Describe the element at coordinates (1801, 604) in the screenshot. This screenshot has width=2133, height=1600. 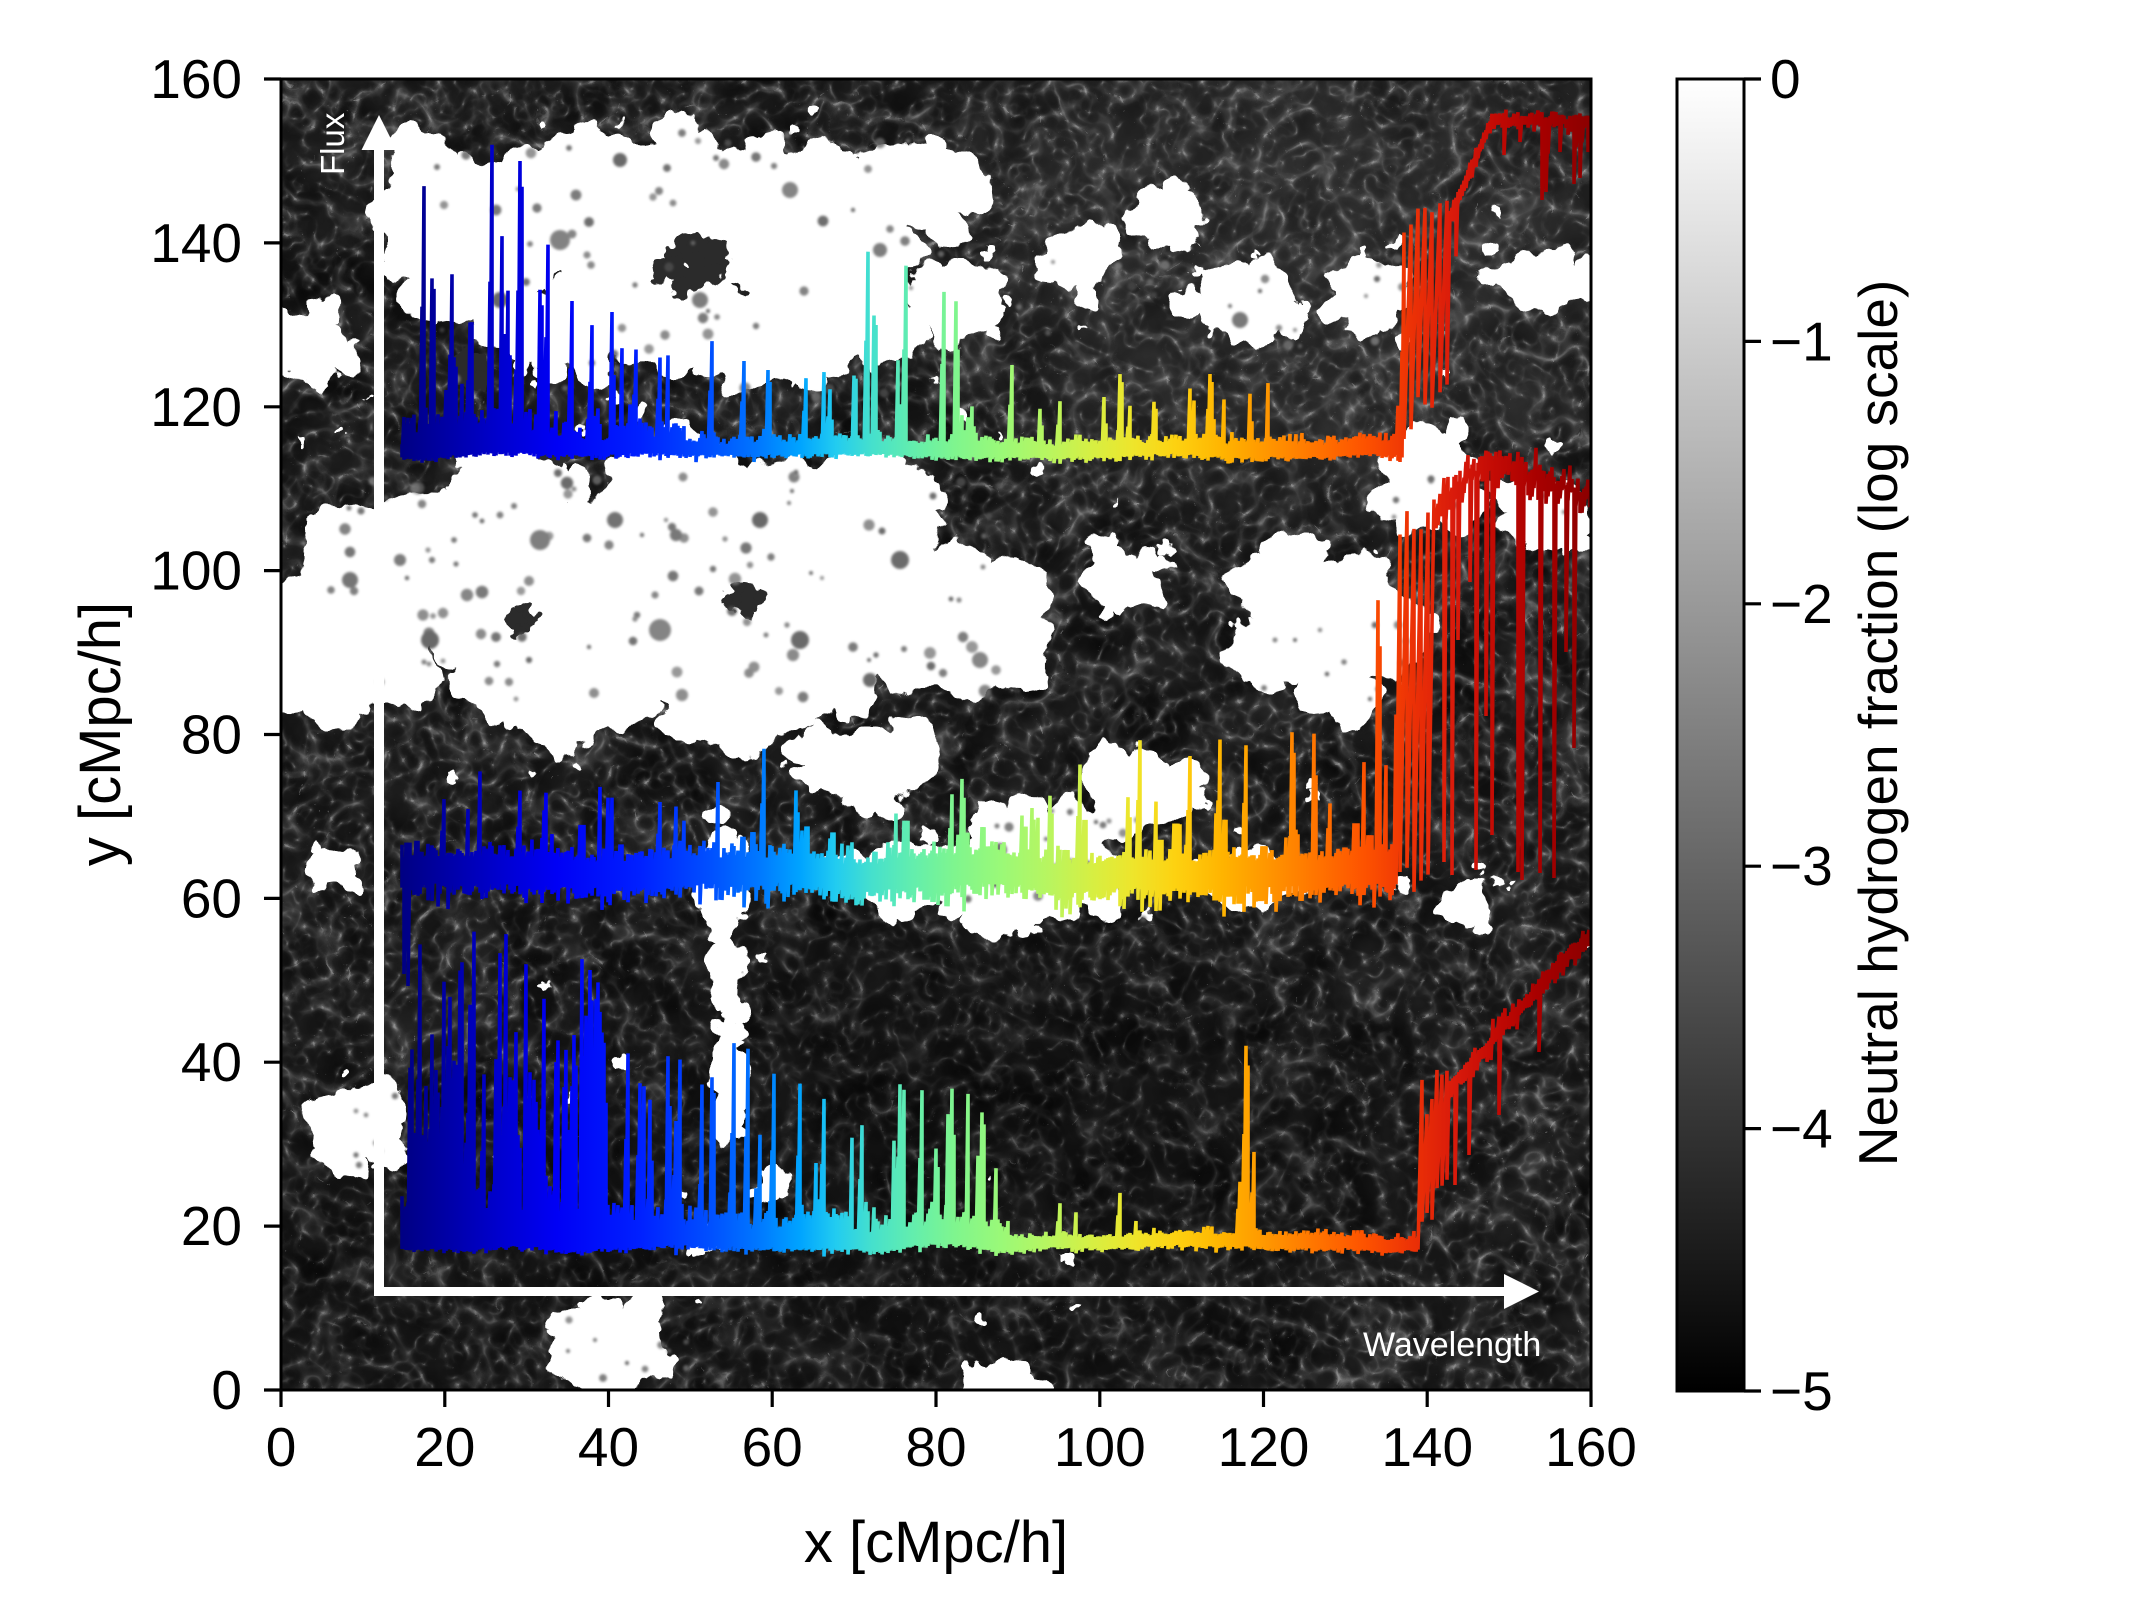
I see `svg-text: −2` at that location.